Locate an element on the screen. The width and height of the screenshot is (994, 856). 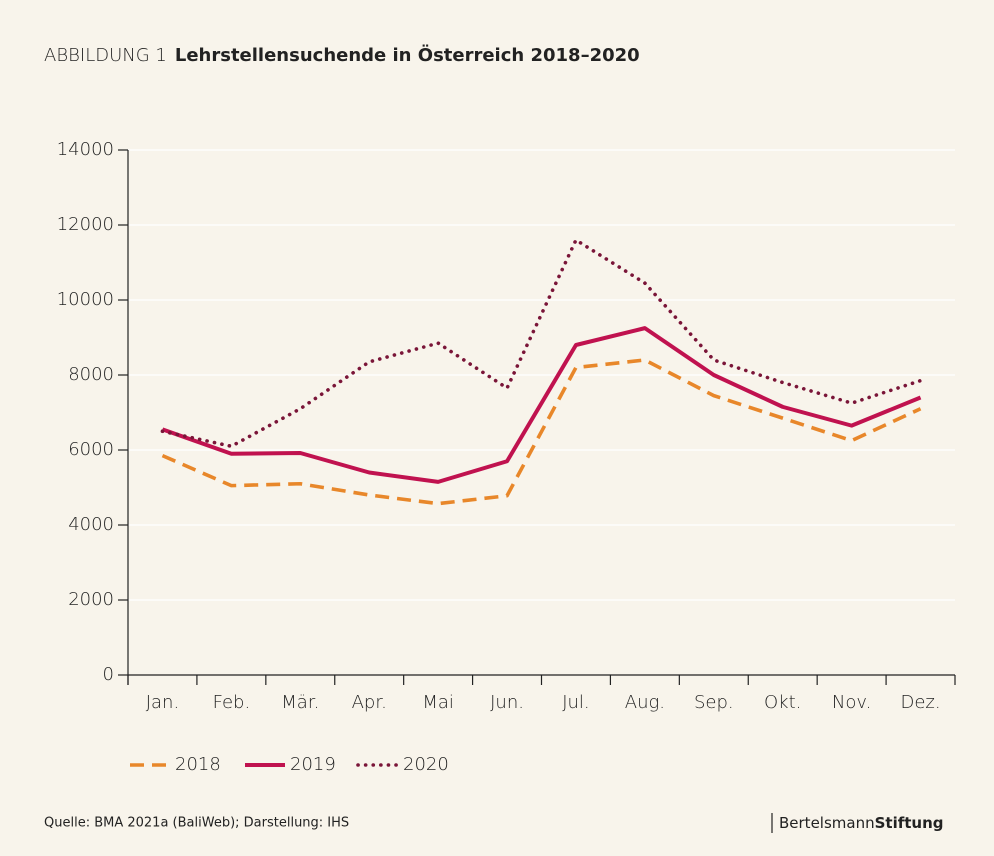
brand-bold: Stiftung is located at coordinates (909, 823).